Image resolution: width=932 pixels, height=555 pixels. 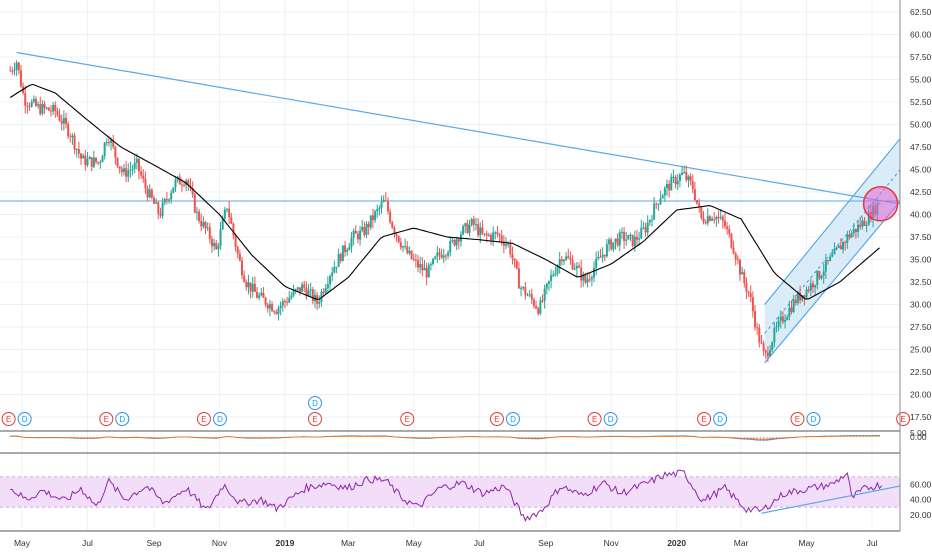 What do you see at coordinates (921, 57) in the screenshot?
I see `y-tick-label: 57.50` at bounding box center [921, 57].